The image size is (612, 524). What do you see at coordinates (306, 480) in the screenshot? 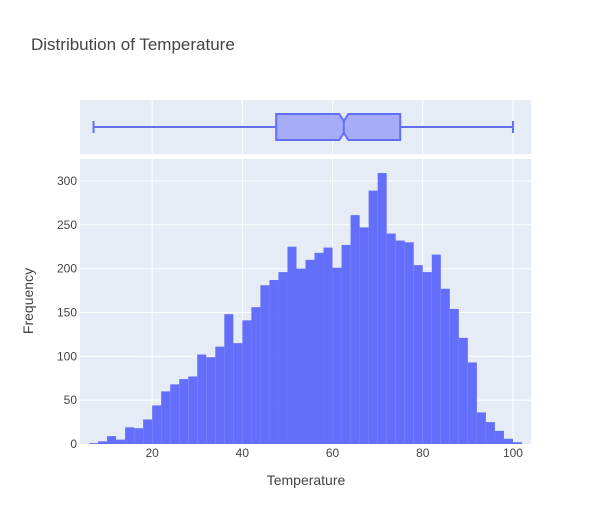
I see `x-axis-title: Temperature` at bounding box center [306, 480].